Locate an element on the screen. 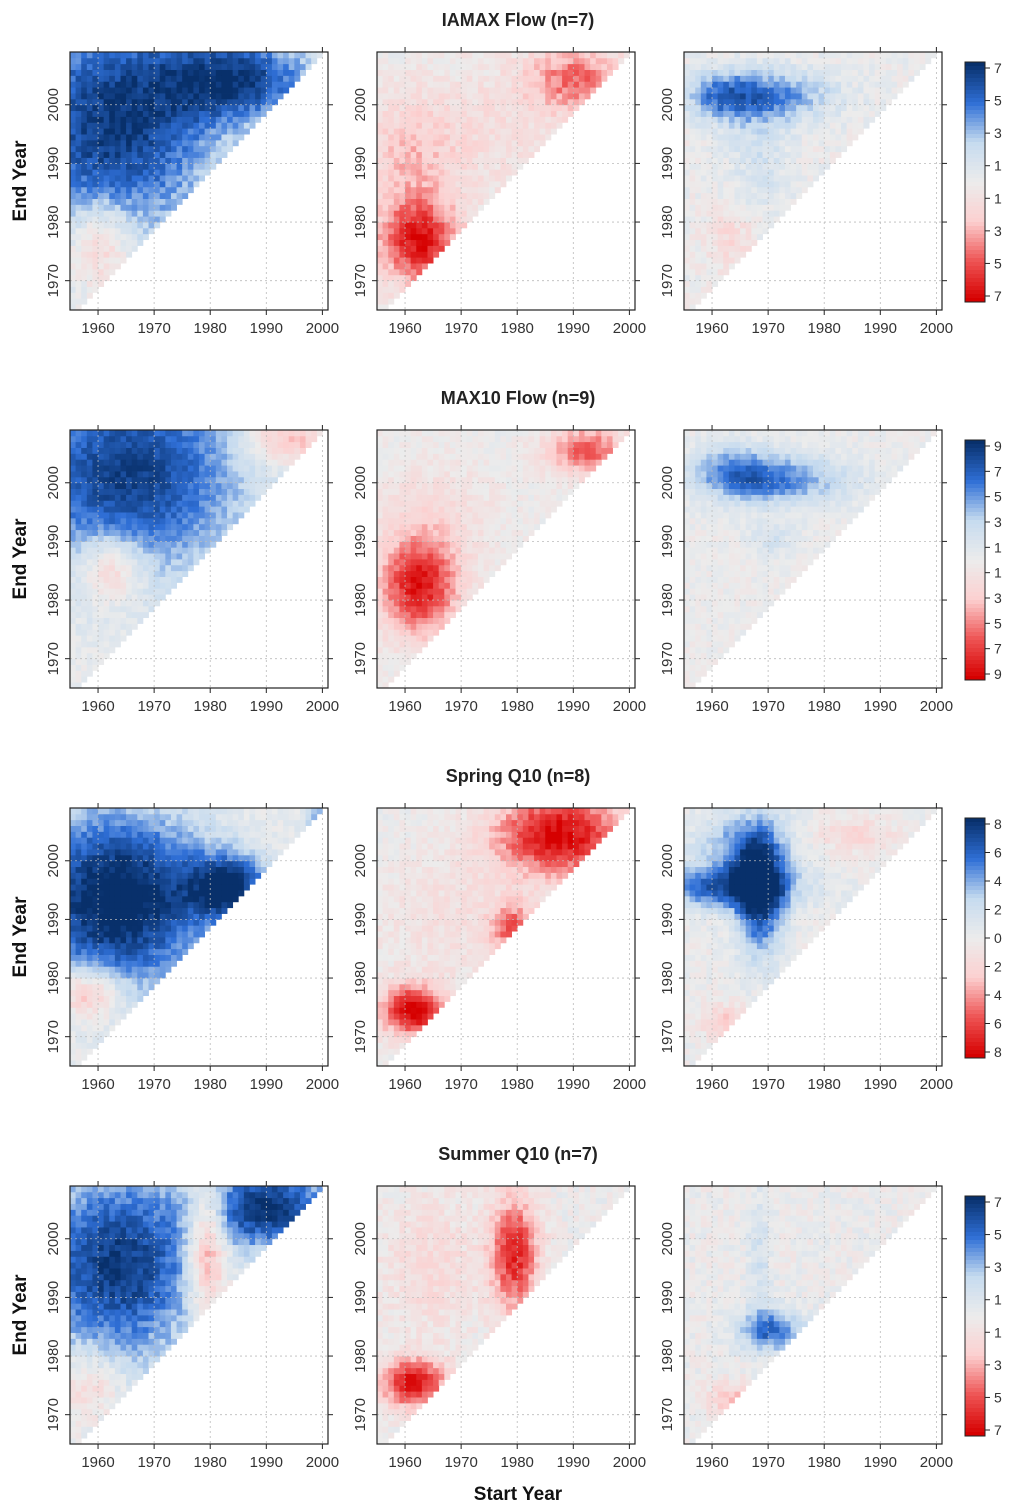 This screenshot has width=1016, height=1504. x-tick-label: 1980 is located at coordinates (210, 706).